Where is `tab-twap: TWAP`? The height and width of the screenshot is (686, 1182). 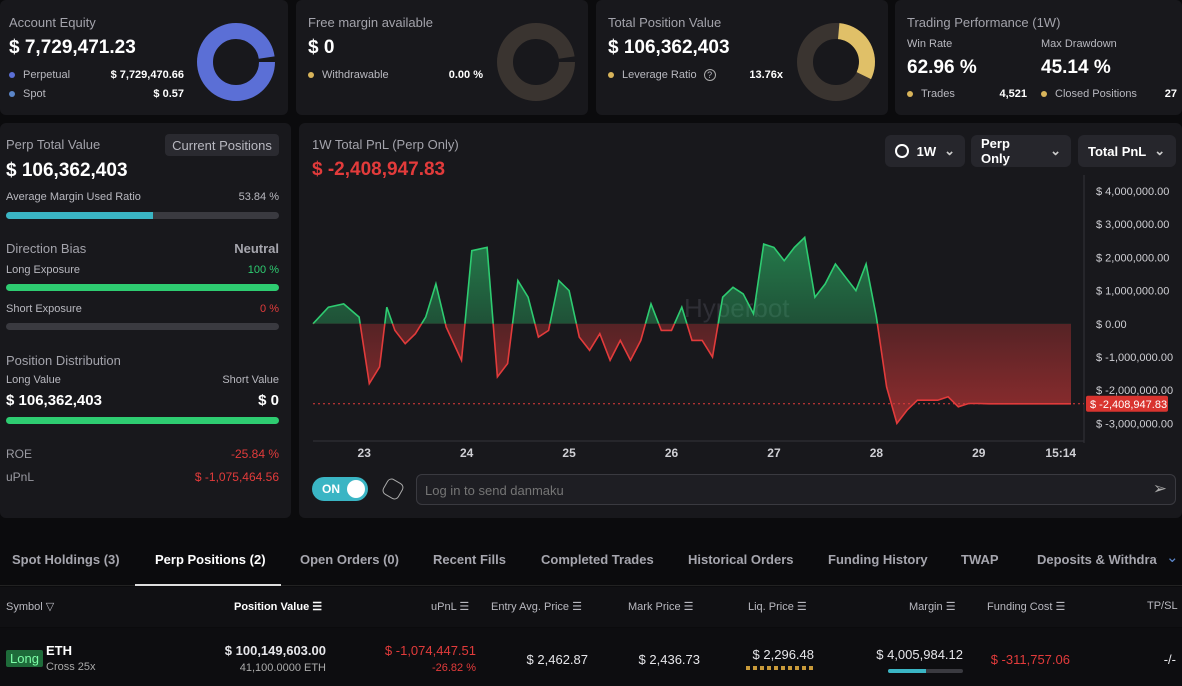
tab-twap: TWAP is located at coordinates (980, 559).